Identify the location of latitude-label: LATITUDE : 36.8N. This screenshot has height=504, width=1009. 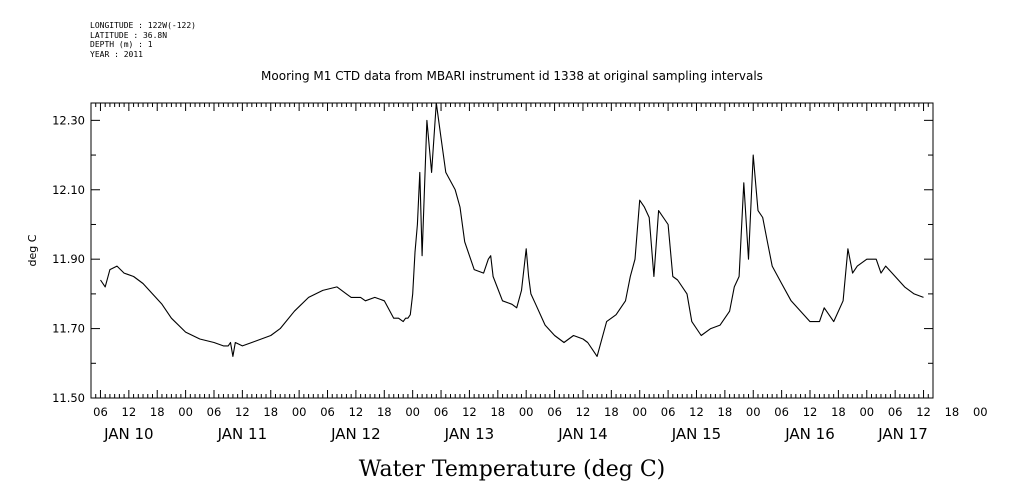
(129, 35).